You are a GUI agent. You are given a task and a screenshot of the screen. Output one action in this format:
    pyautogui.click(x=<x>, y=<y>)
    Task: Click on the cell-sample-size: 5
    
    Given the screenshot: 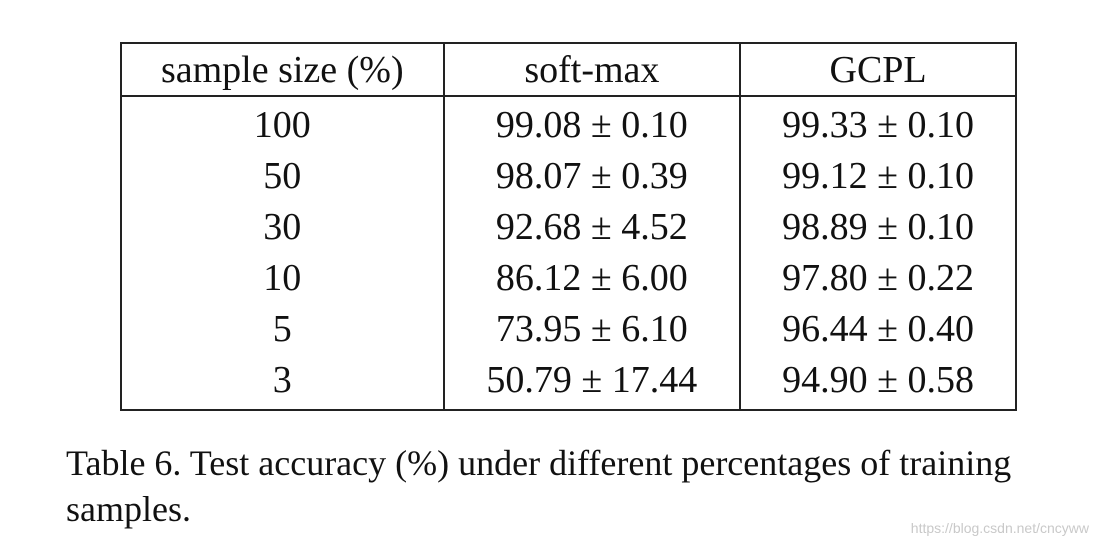 What is the action you would take?
    pyautogui.click(x=283, y=328)
    